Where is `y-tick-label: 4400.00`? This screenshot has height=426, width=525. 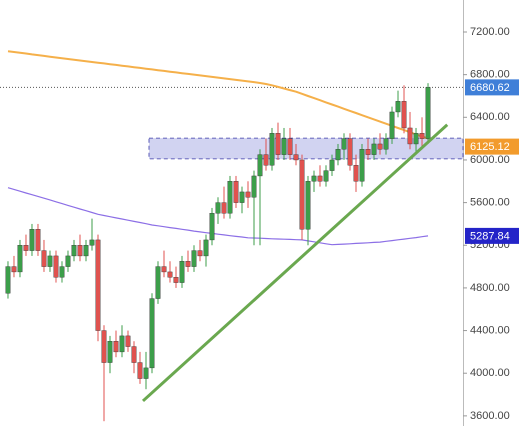
y-tick-label: 4400.00 is located at coordinates (490, 330).